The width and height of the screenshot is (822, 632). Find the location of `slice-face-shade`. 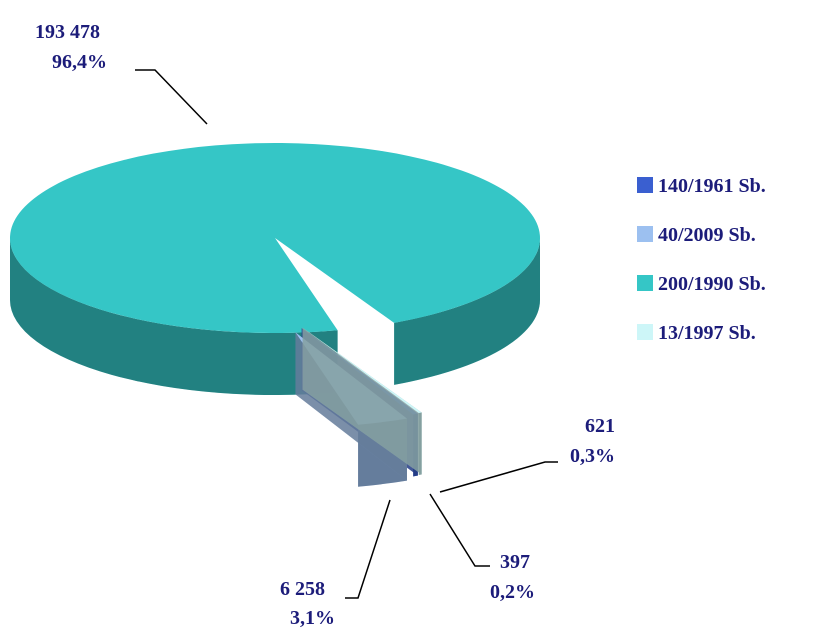

slice-face-shade is located at coordinates (362, 401).